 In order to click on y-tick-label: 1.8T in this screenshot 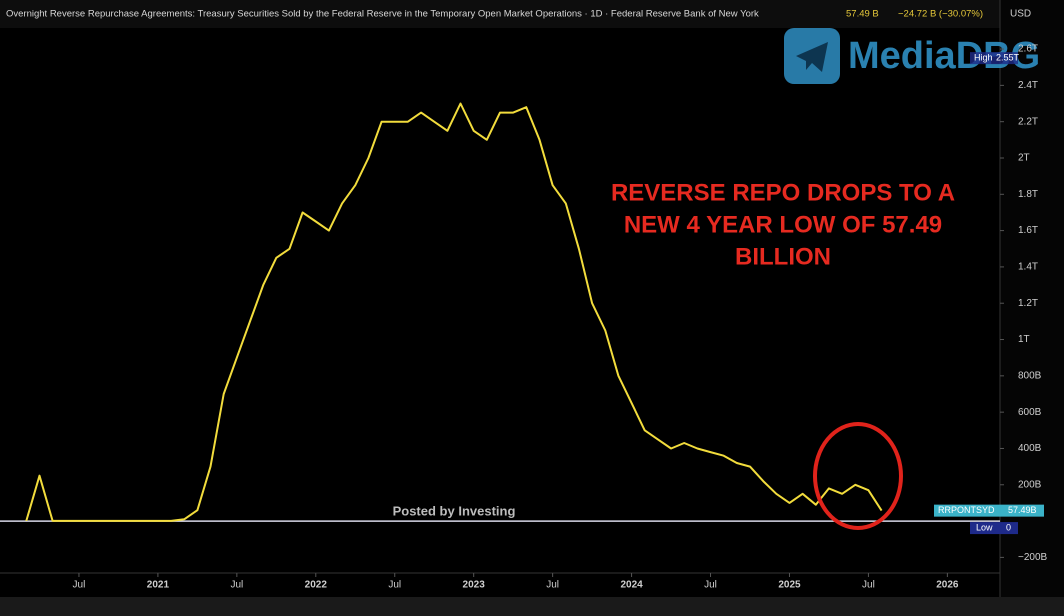, I will do `click(1028, 194)`.